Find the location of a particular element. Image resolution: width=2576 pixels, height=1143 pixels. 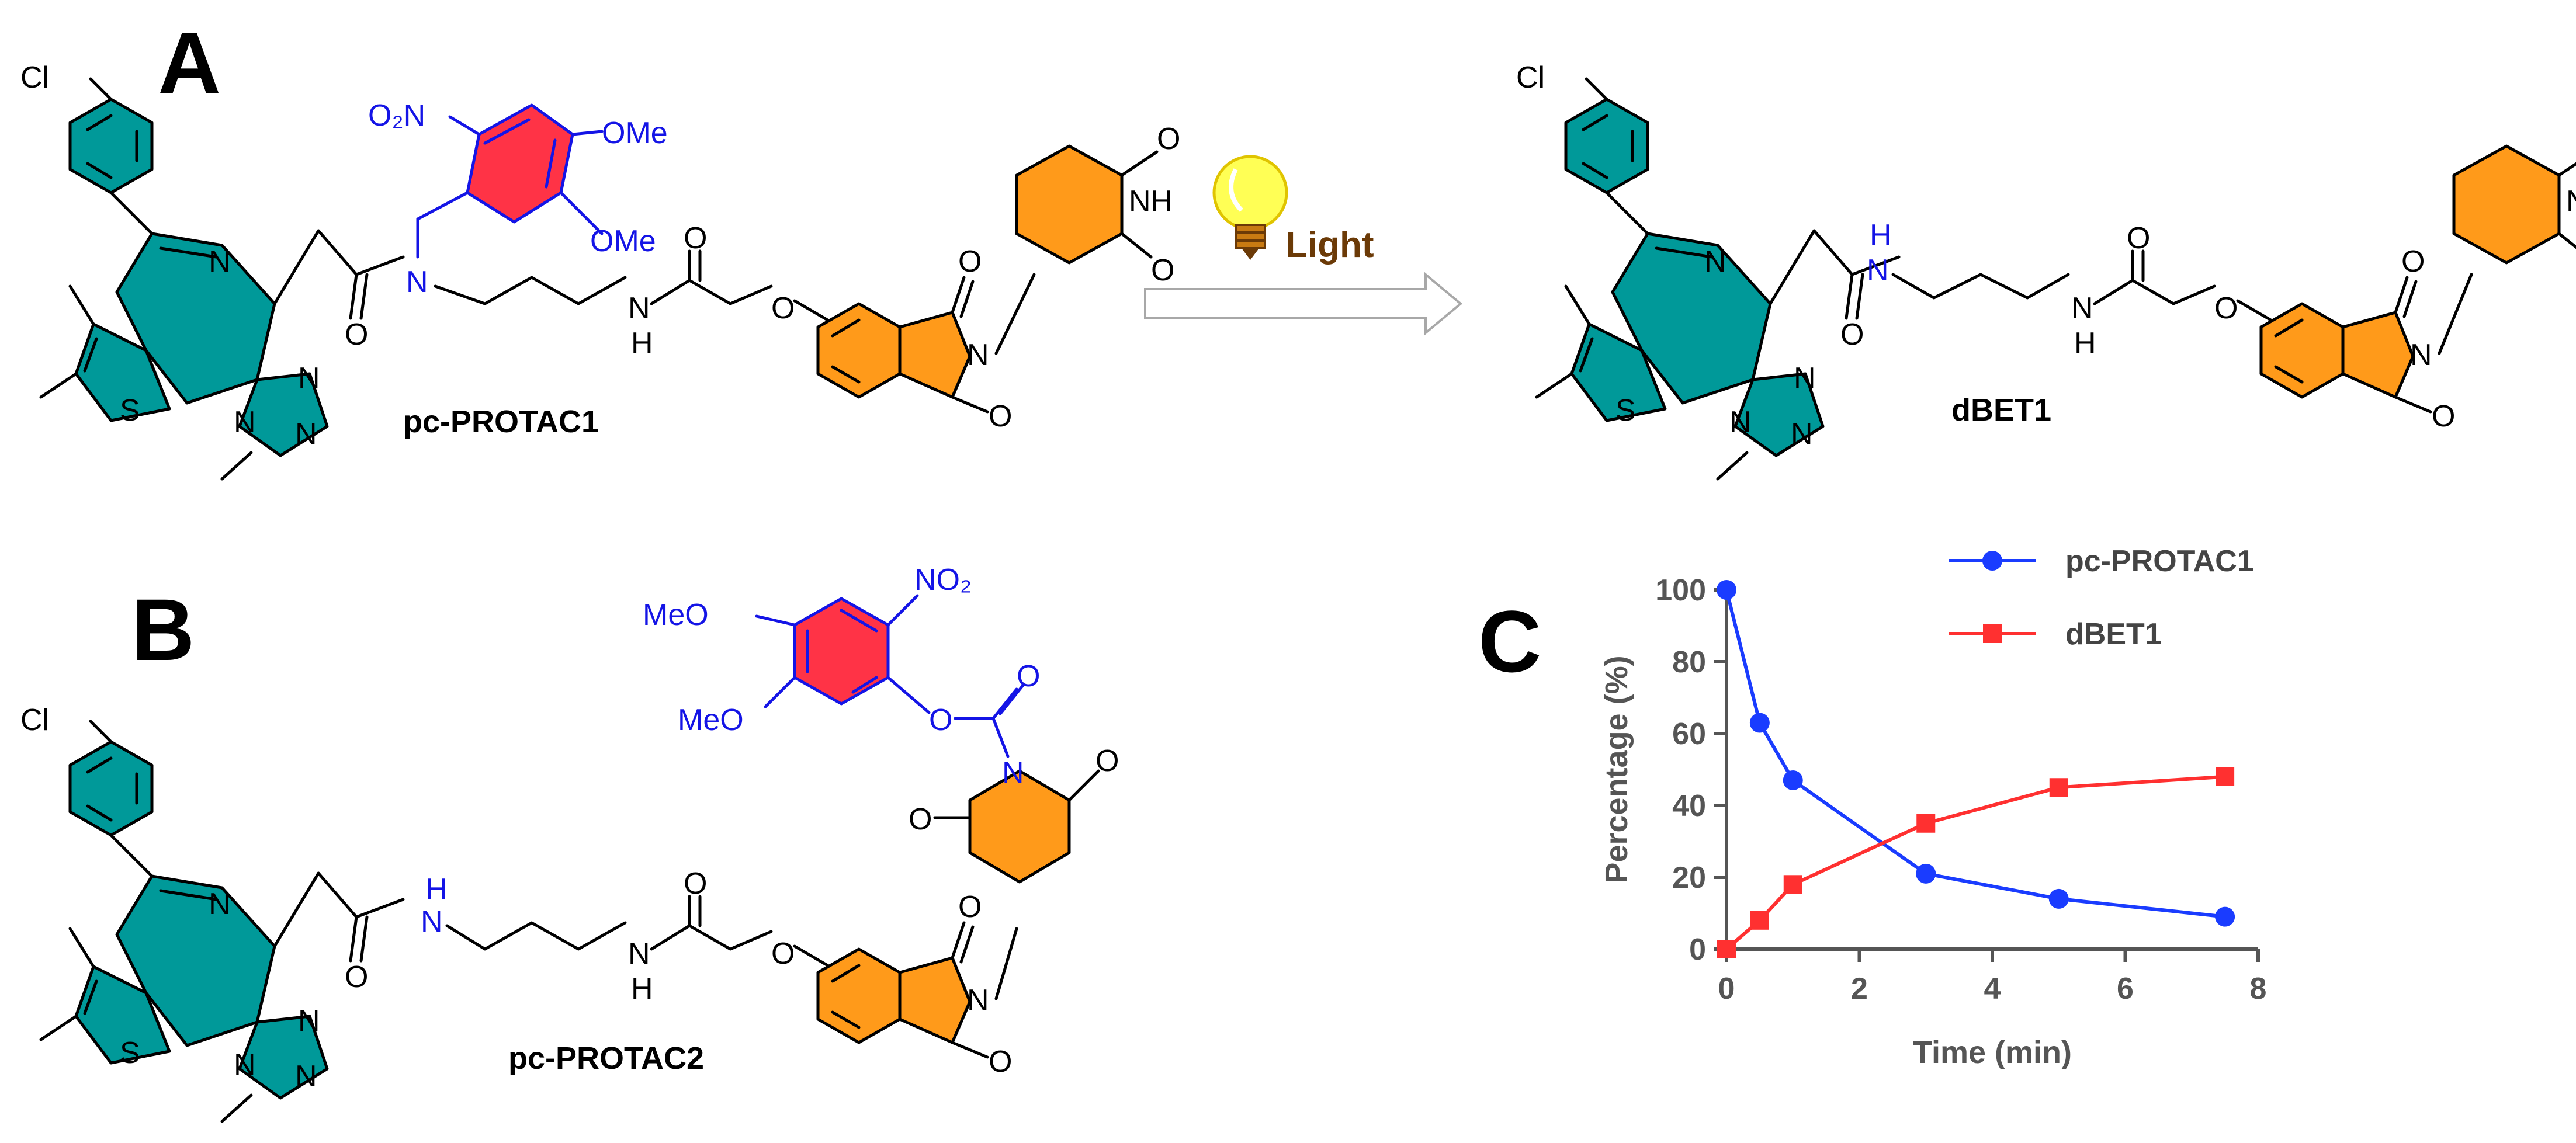

protac2-amide-h: H is located at coordinates (436, 889).